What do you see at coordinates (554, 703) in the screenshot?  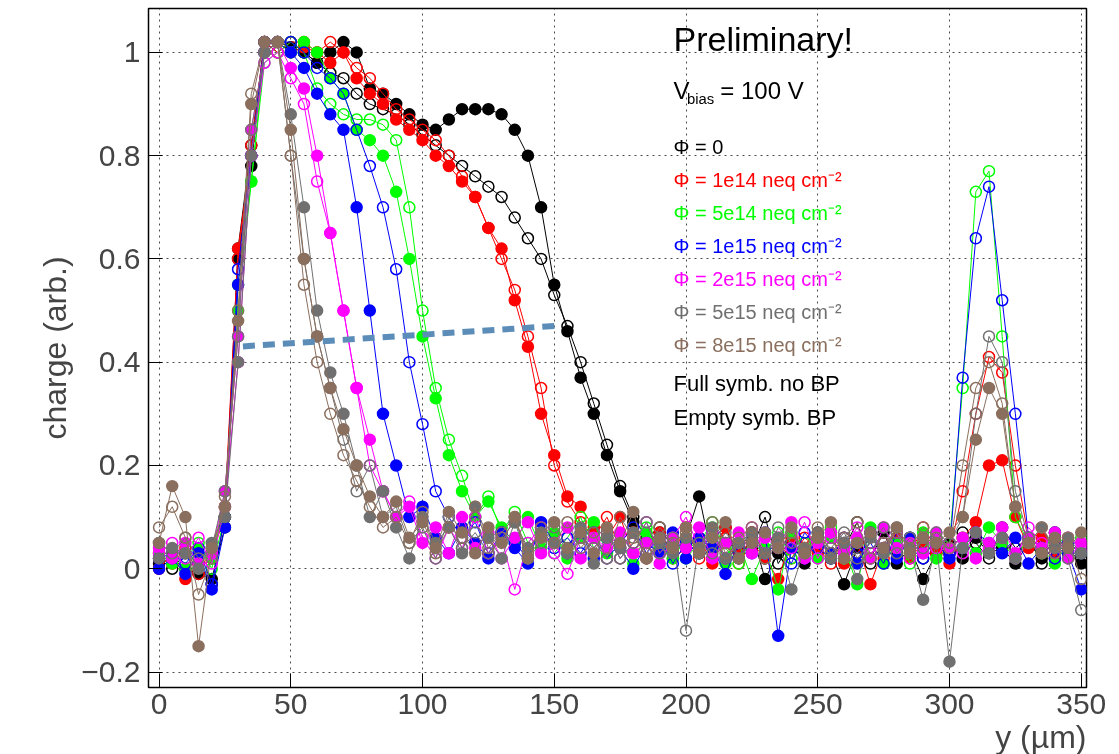 I see `x-tick-label: 150` at bounding box center [554, 703].